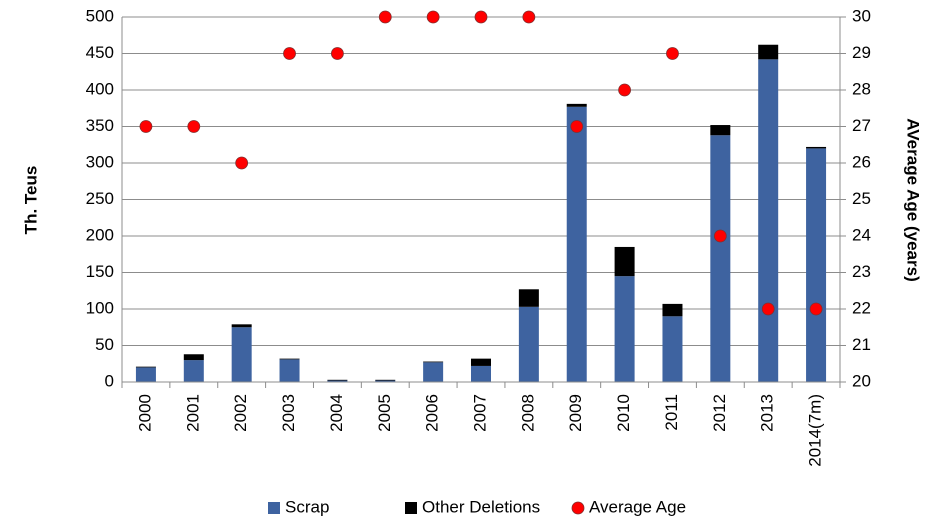  I want to click on legend-label: Other Deletions, so click(481, 506).